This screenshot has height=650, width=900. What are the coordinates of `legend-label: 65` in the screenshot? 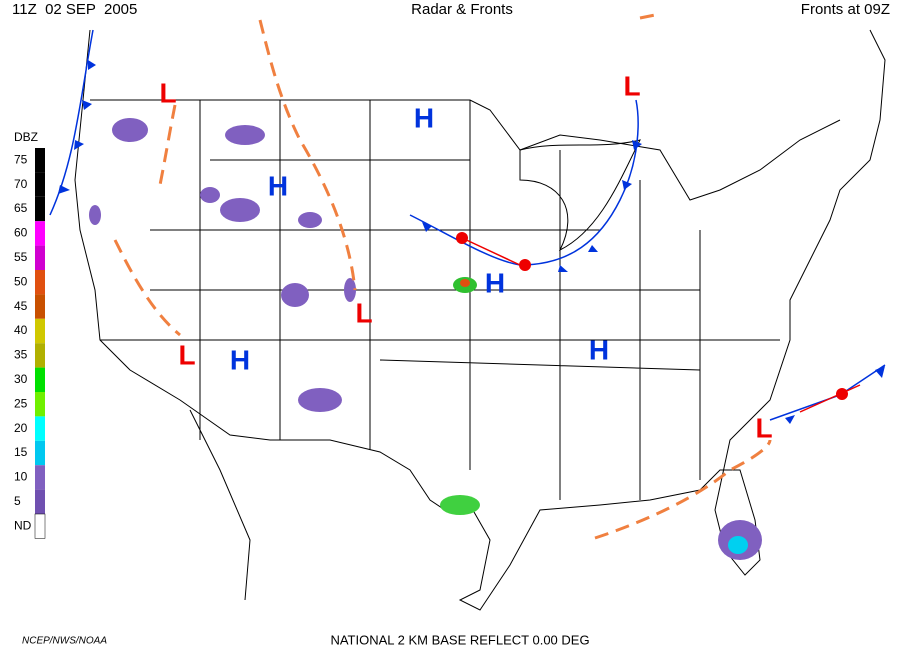 It's located at (21, 208).